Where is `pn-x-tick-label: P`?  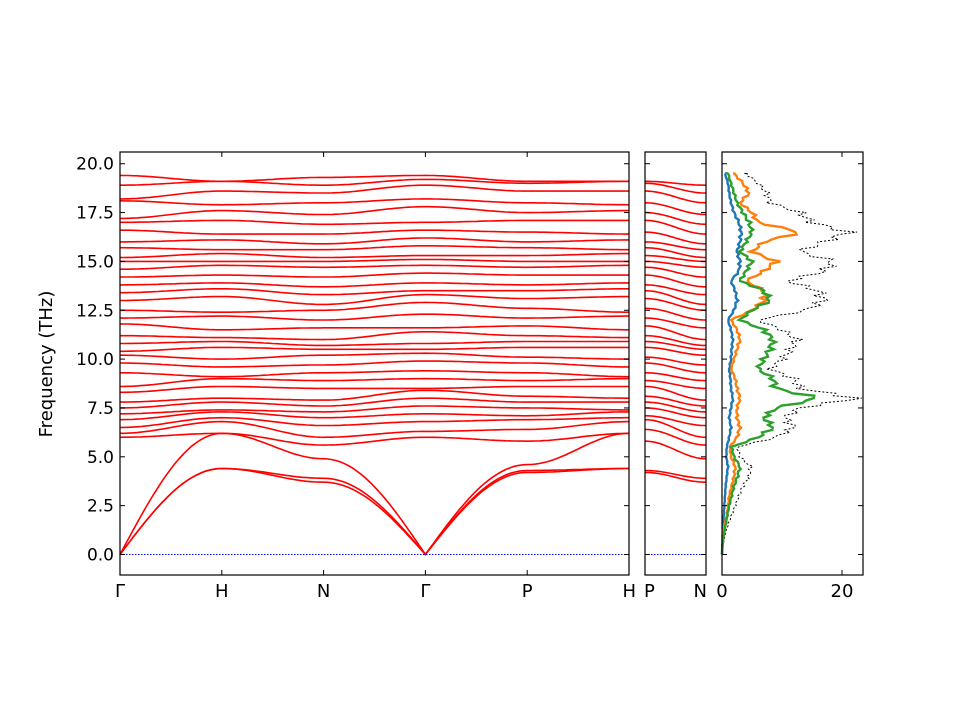
pn-x-tick-label: P is located at coordinates (649, 591).